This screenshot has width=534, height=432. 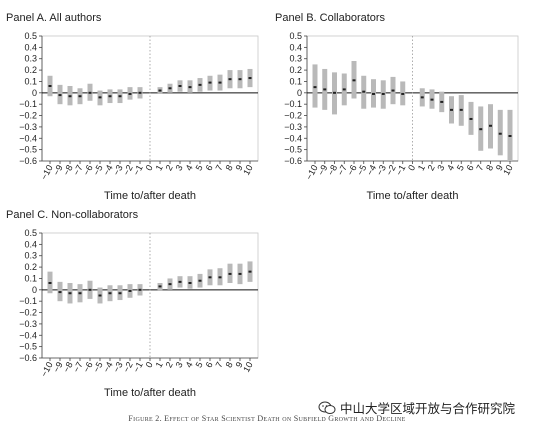 What do you see at coordinates (118, 367) in the screenshot?
I see `x-tick-label: −3` at bounding box center [118, 367].